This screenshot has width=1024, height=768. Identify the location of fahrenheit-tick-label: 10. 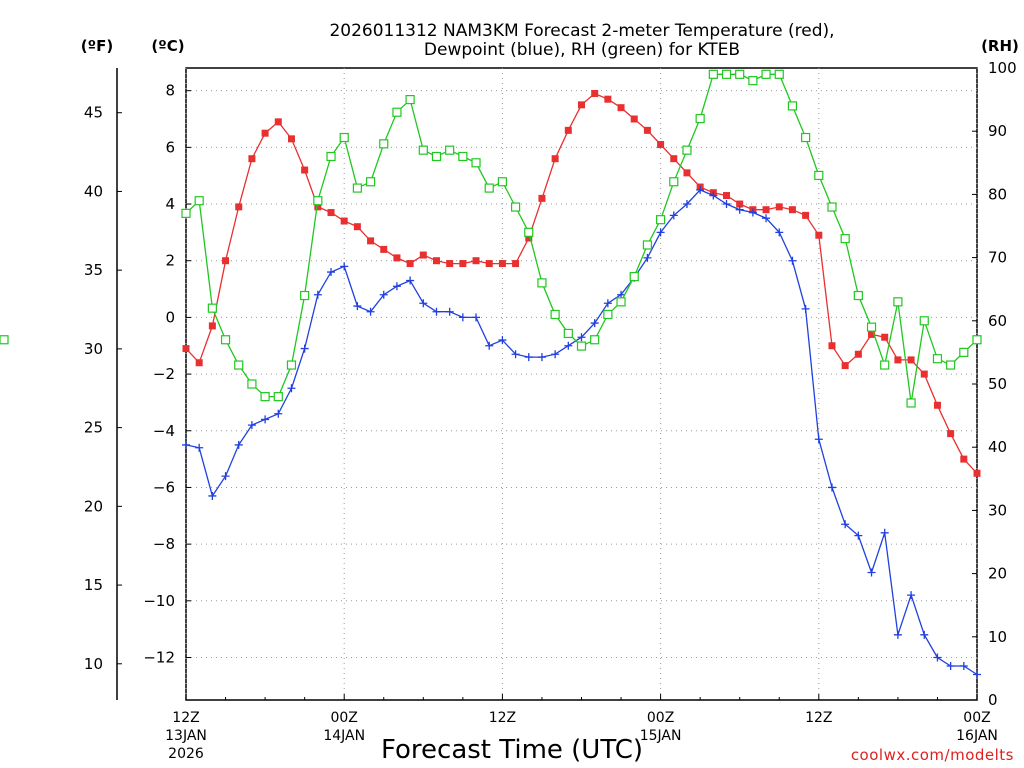
(93, 664).